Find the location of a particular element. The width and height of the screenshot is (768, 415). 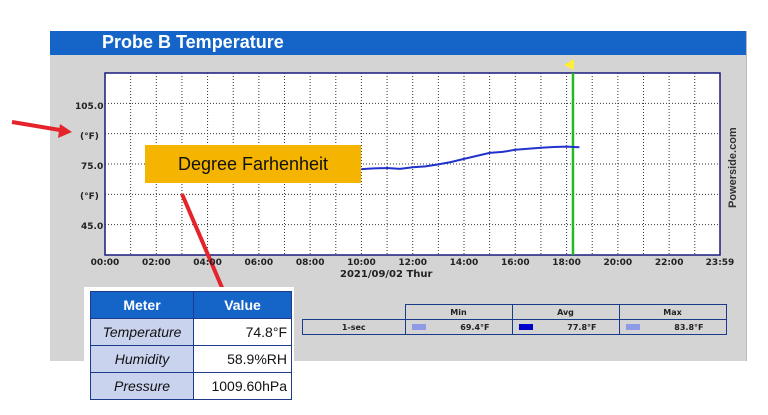

pressure-value: 1009.60hPa is located at coordinates (242, 386).